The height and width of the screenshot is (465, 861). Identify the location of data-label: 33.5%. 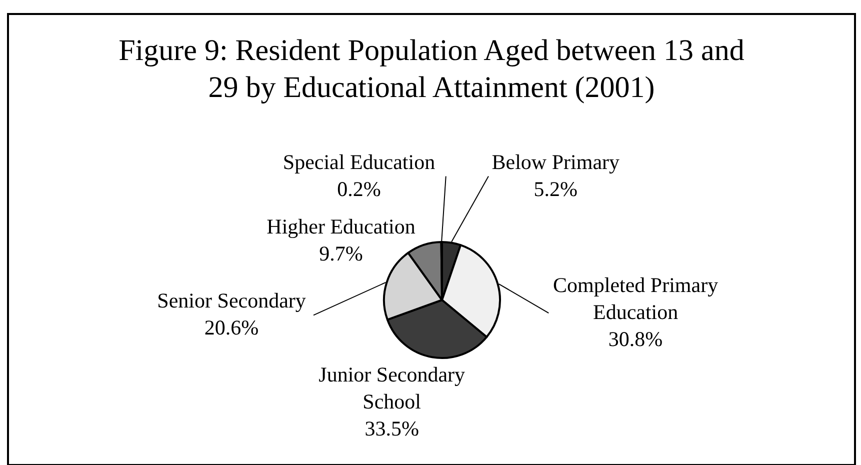
(391, 428).